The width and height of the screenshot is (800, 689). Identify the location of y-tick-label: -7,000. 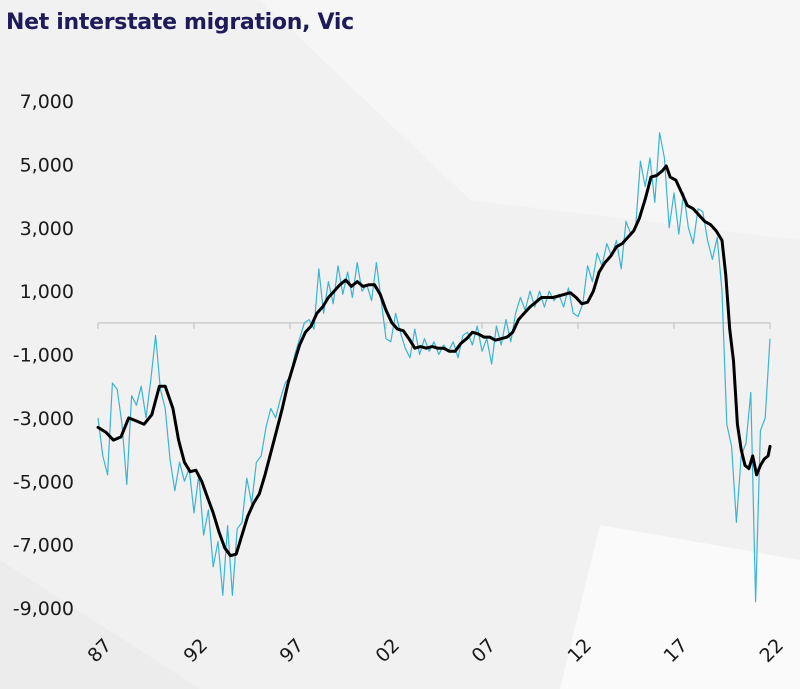
(43, 546).